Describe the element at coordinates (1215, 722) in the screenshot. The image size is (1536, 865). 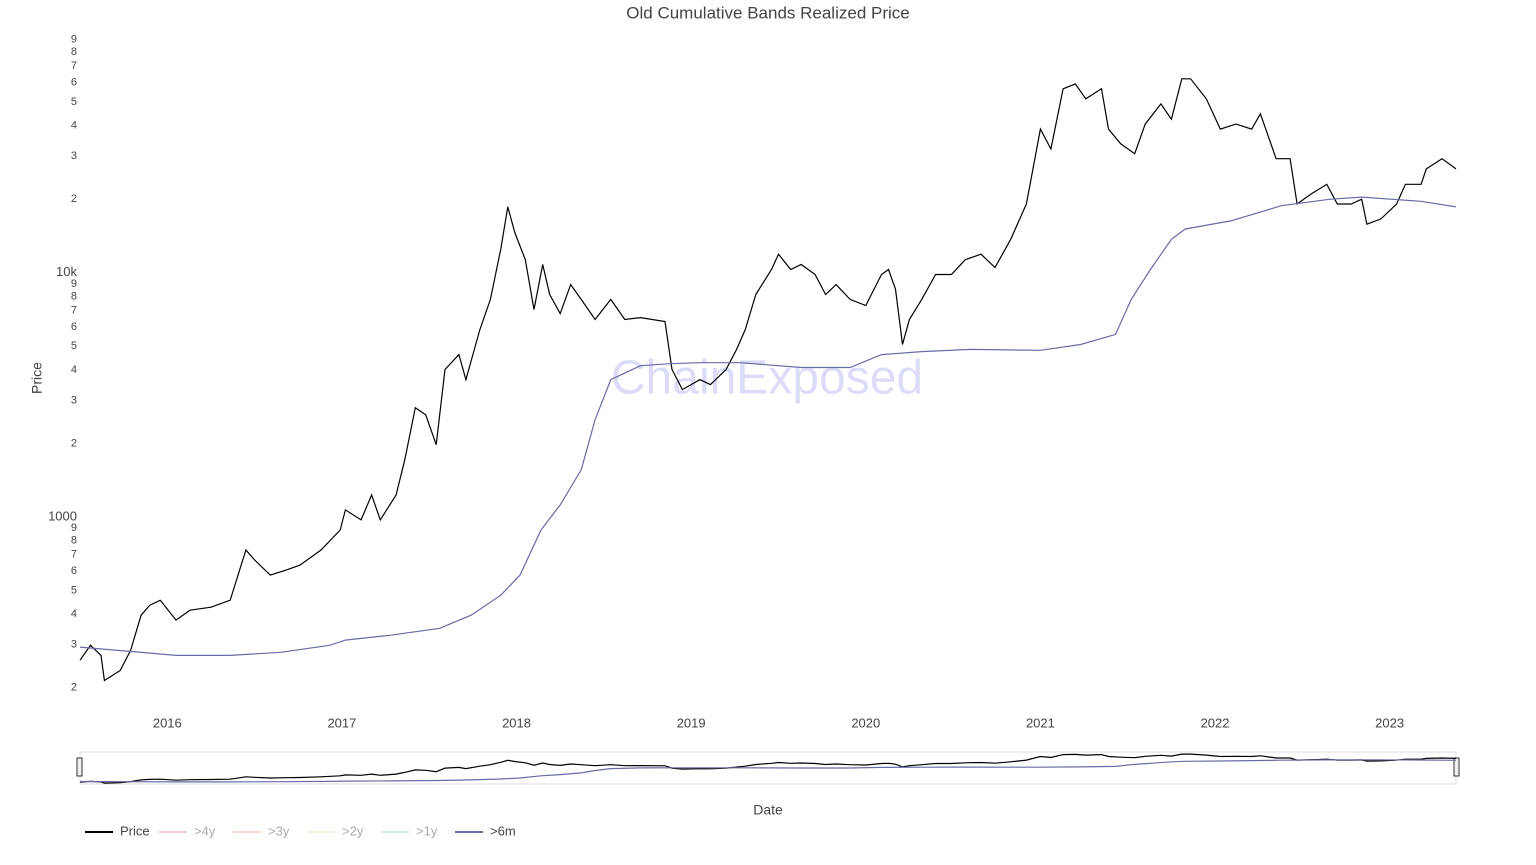
I see `x-tick-label: 2022` at that location.